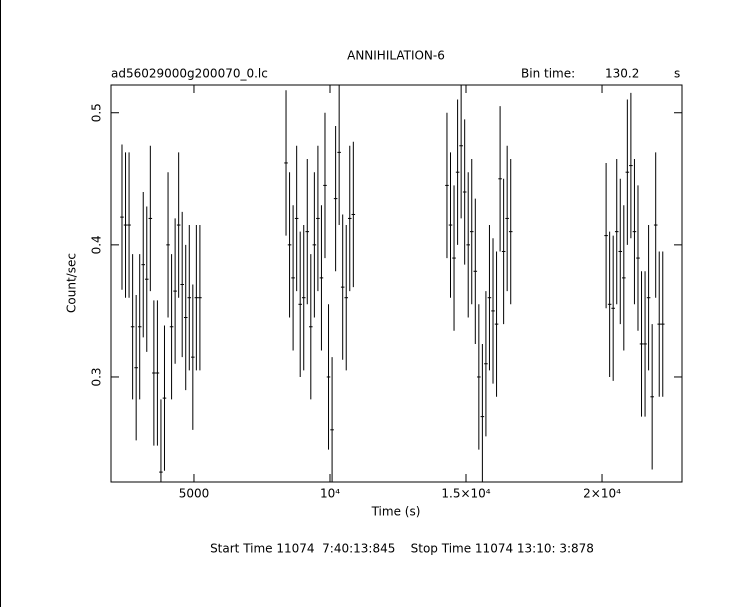  Describe the element at coordinates (72, 283) in the screenshot. I see `y-axis-label: Count/sec` at that location.